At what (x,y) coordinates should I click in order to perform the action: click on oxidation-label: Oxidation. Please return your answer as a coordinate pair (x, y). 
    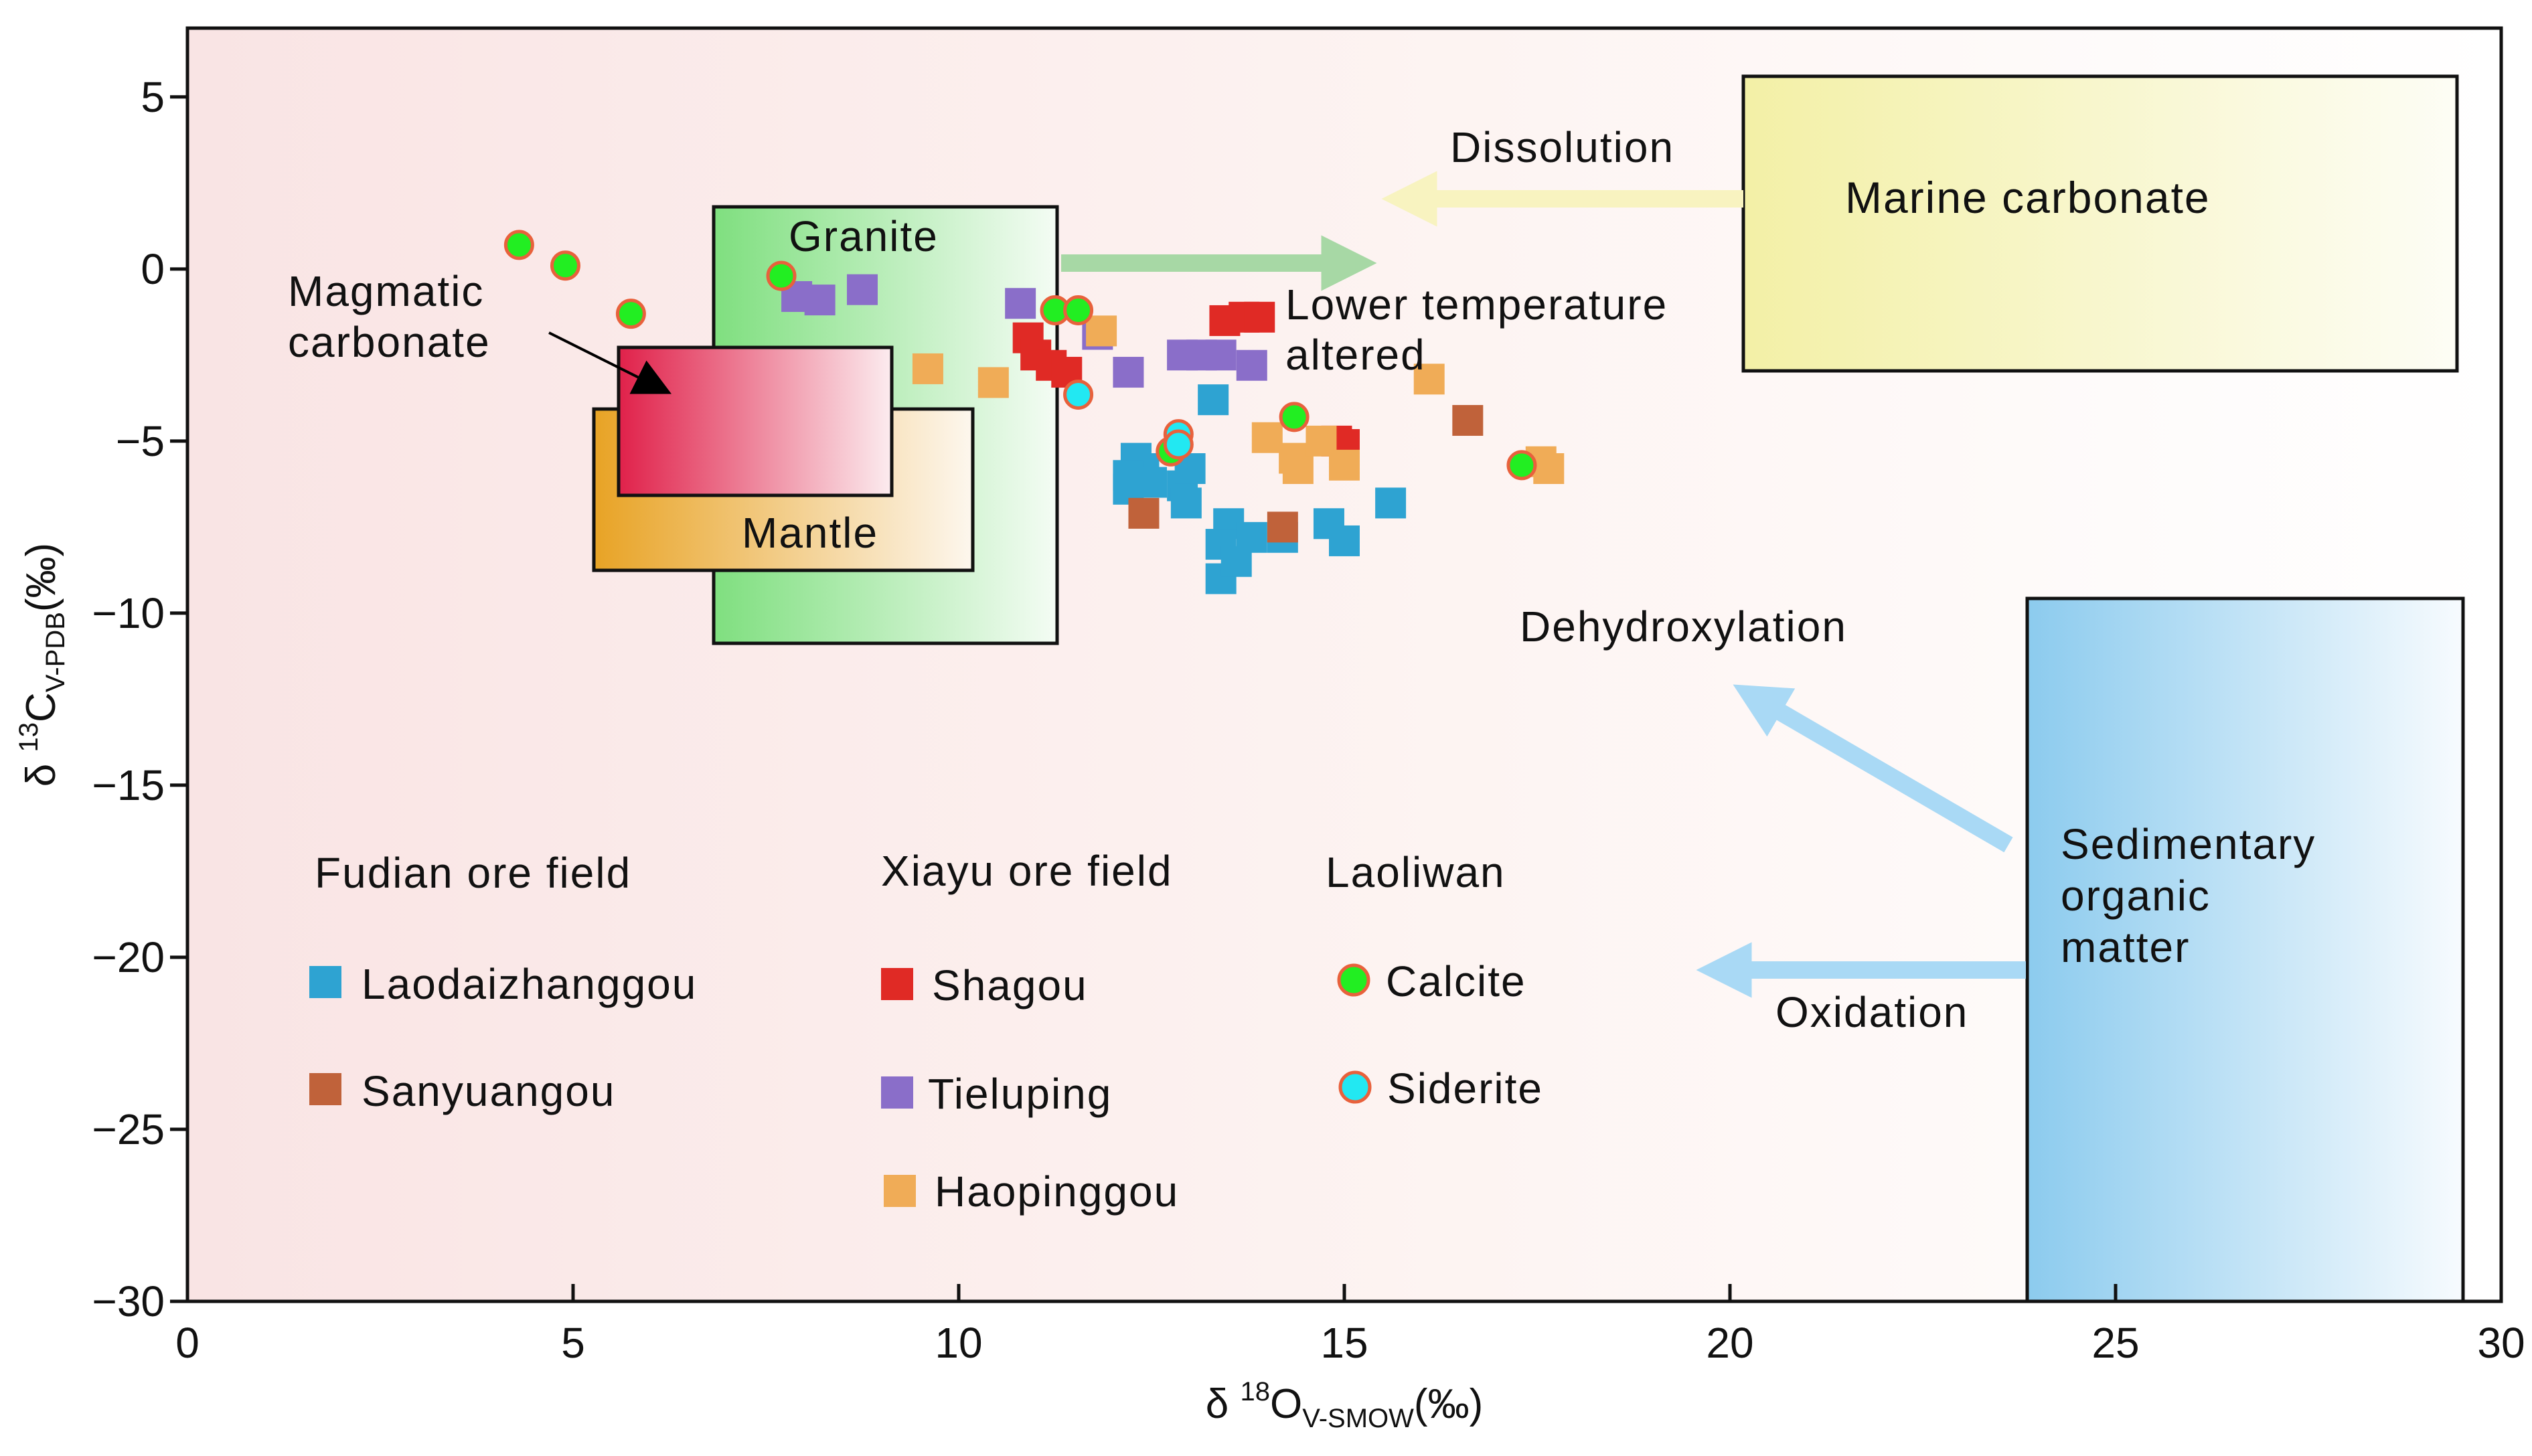
    Looking at the image, I should click on (1871, 1012).